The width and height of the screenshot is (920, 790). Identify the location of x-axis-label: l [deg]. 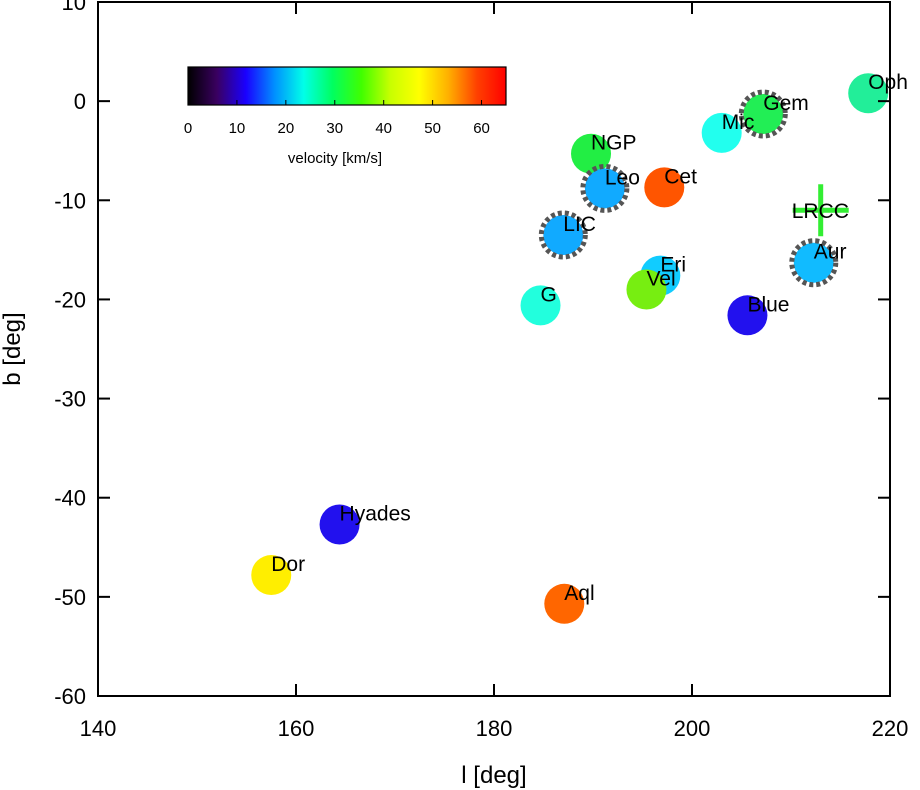
(493, 775).